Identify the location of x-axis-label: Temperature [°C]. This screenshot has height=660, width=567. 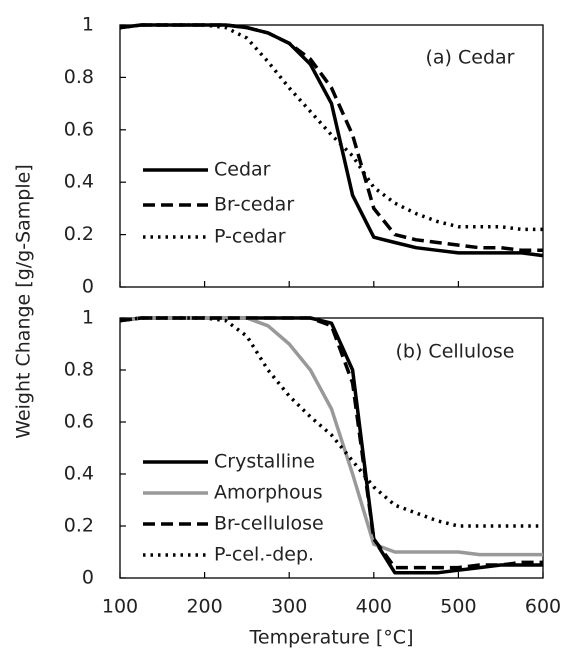
(331, 638).